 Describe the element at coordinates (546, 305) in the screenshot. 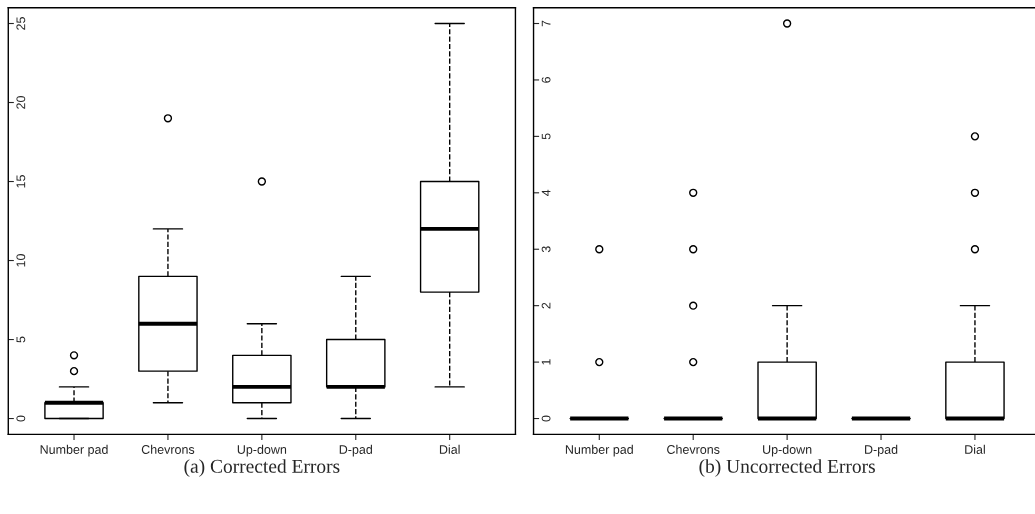

I see `y-tick-label: 2` at that location.